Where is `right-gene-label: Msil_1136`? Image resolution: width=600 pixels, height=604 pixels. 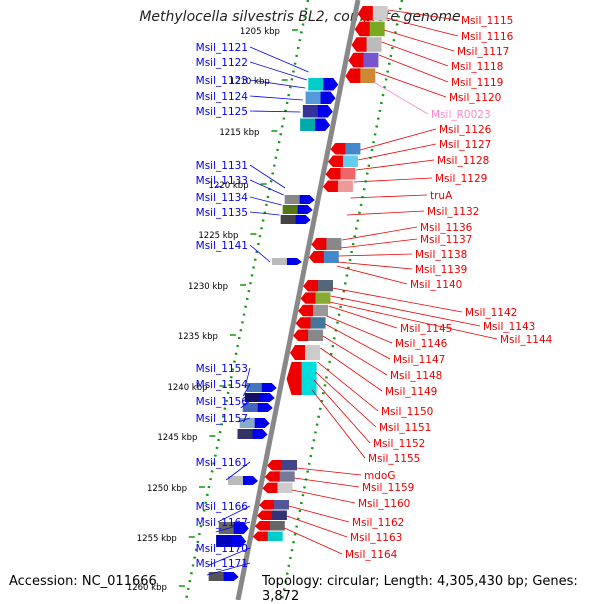
right-gene-label: Msil_1136 is located at coordinates (446, 228).